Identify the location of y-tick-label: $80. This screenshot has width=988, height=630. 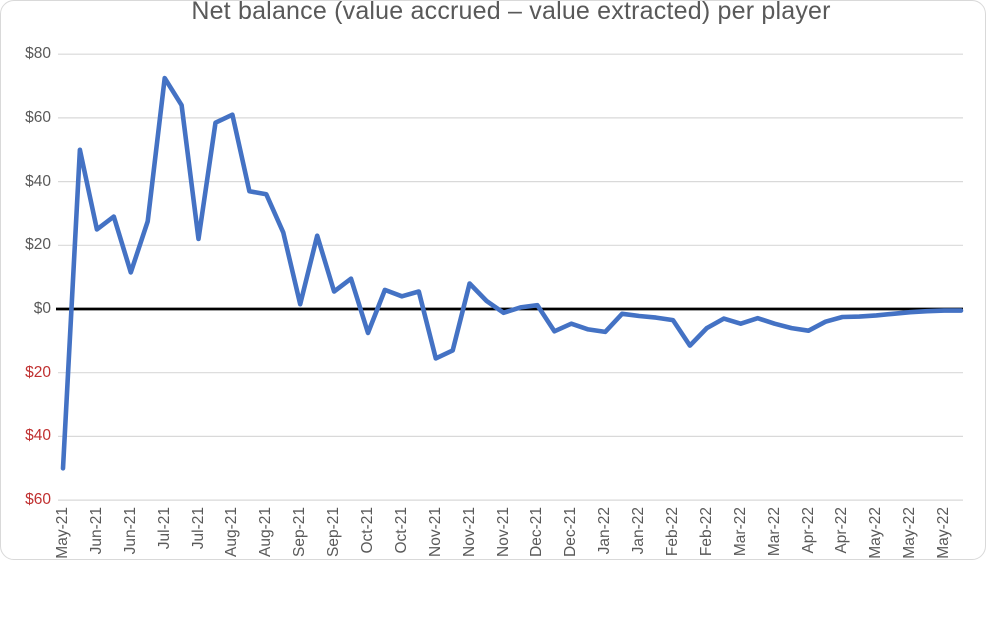
(38, 54).